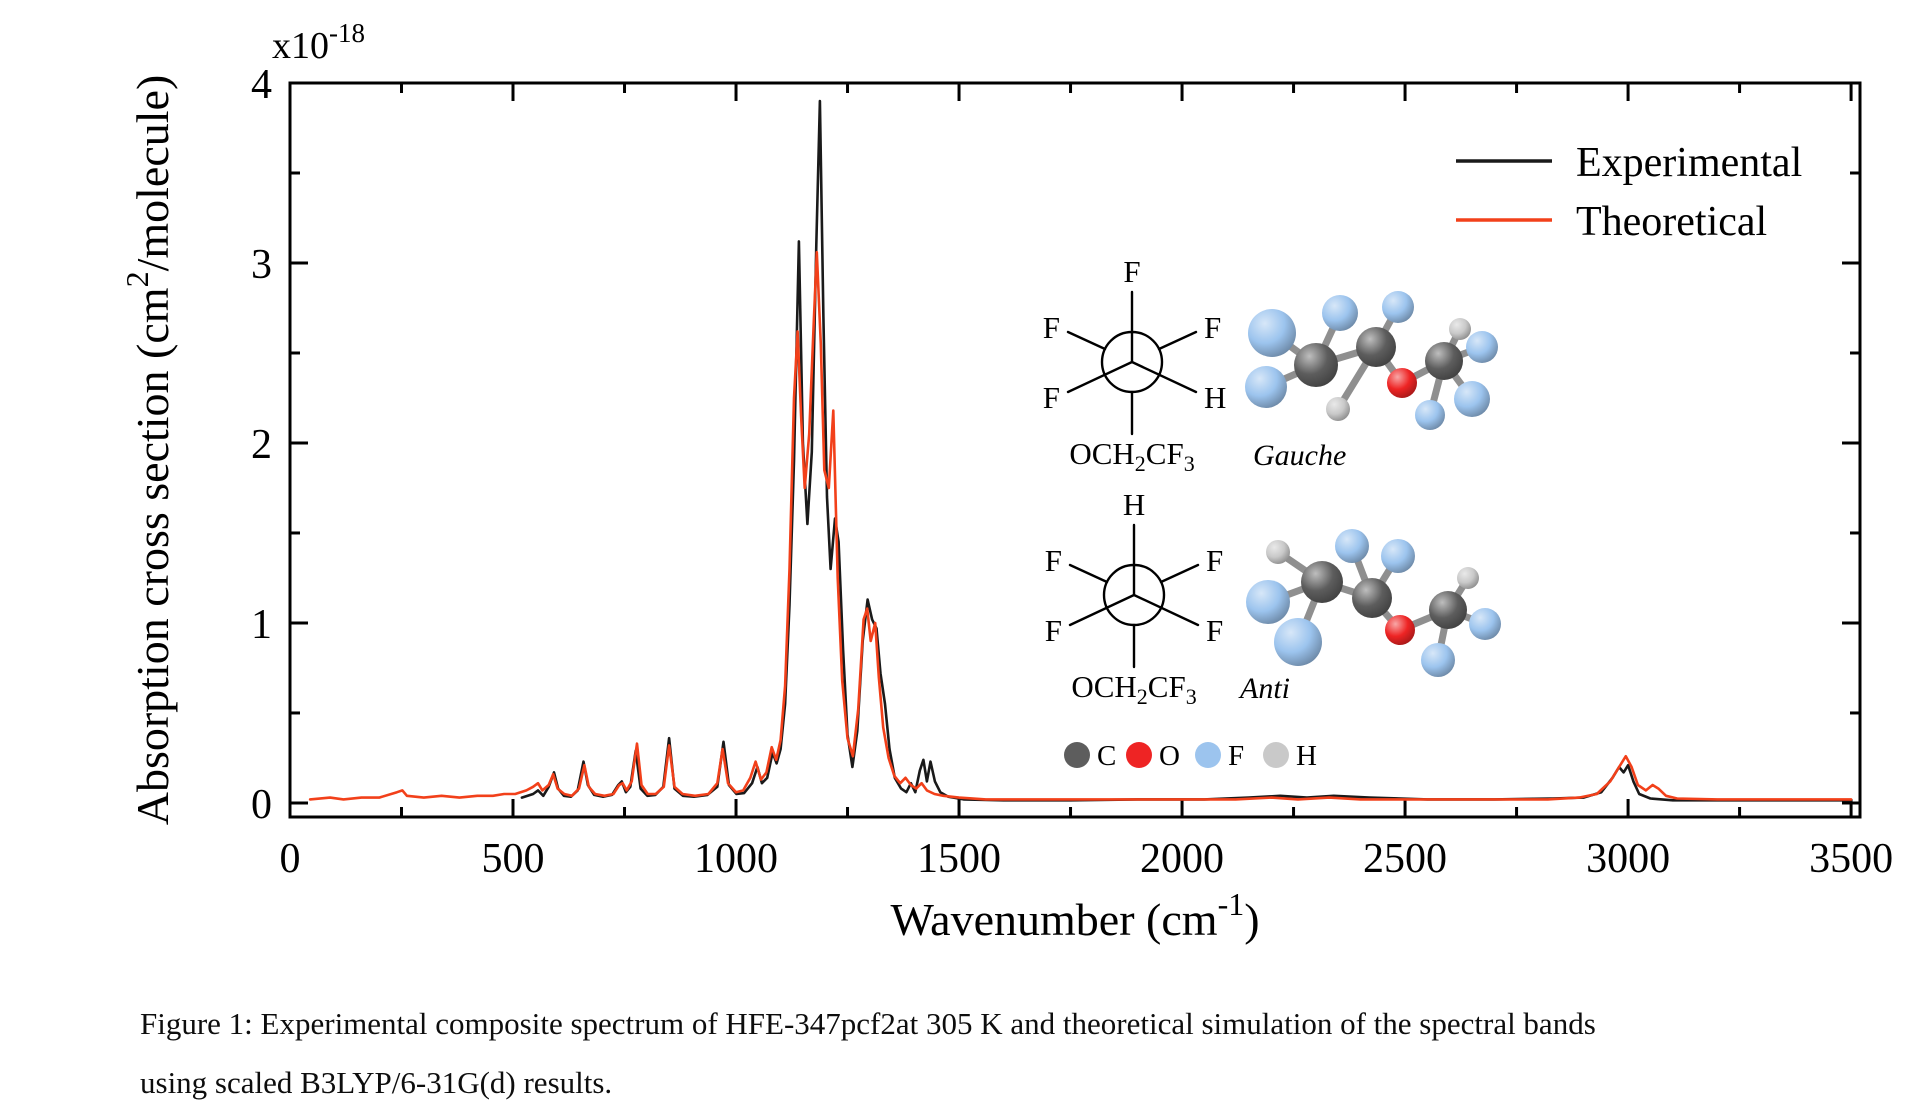 Image resolution: width=1920 pixels, height=1116 pixels. Describe the element at coordinates (148, 450) in the screenshot. I see `y-axis-title: Absorption cross section (cm2/molecule)` at that location.